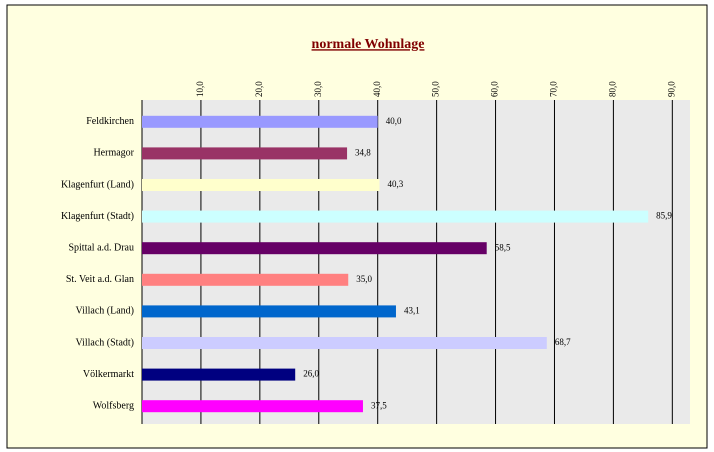 This screenshot has height=452, width=714. What do you see at coordinates (259, 89) in the screenshot?
I see `x-tick-label: 20,0` at bounding box center [259, 89].